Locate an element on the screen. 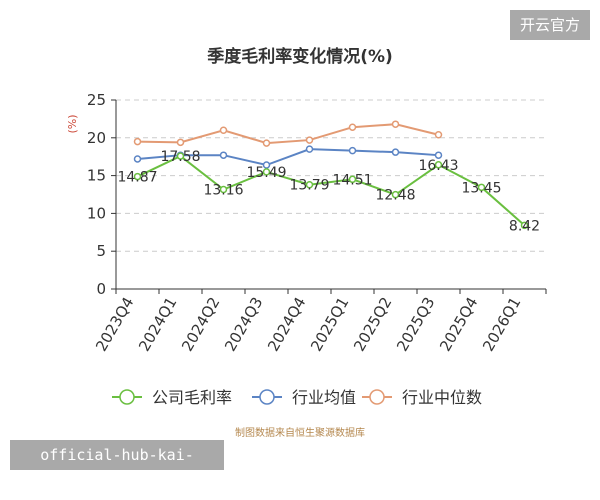 The height and width of the screenshot is (500, 600). data-label: 13.16 is located at coordinates (223, 191).